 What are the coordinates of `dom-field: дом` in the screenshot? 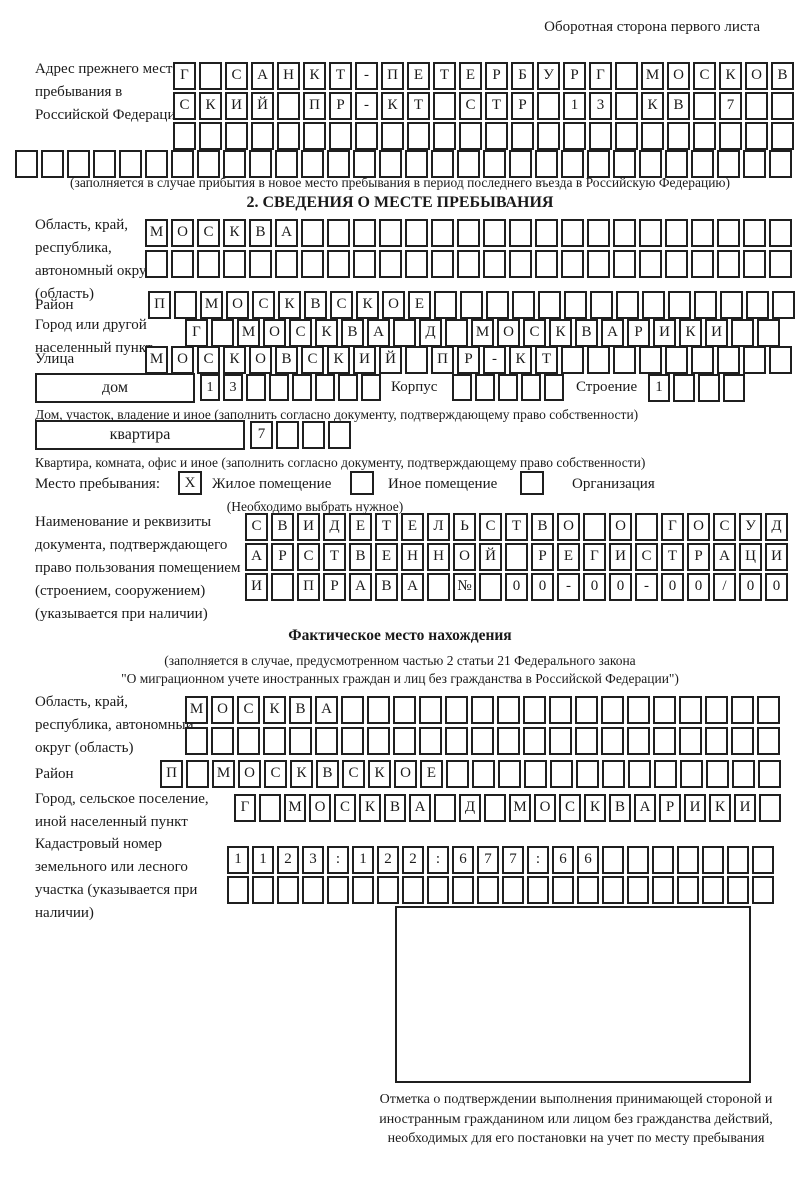 It's located at (115, 388).